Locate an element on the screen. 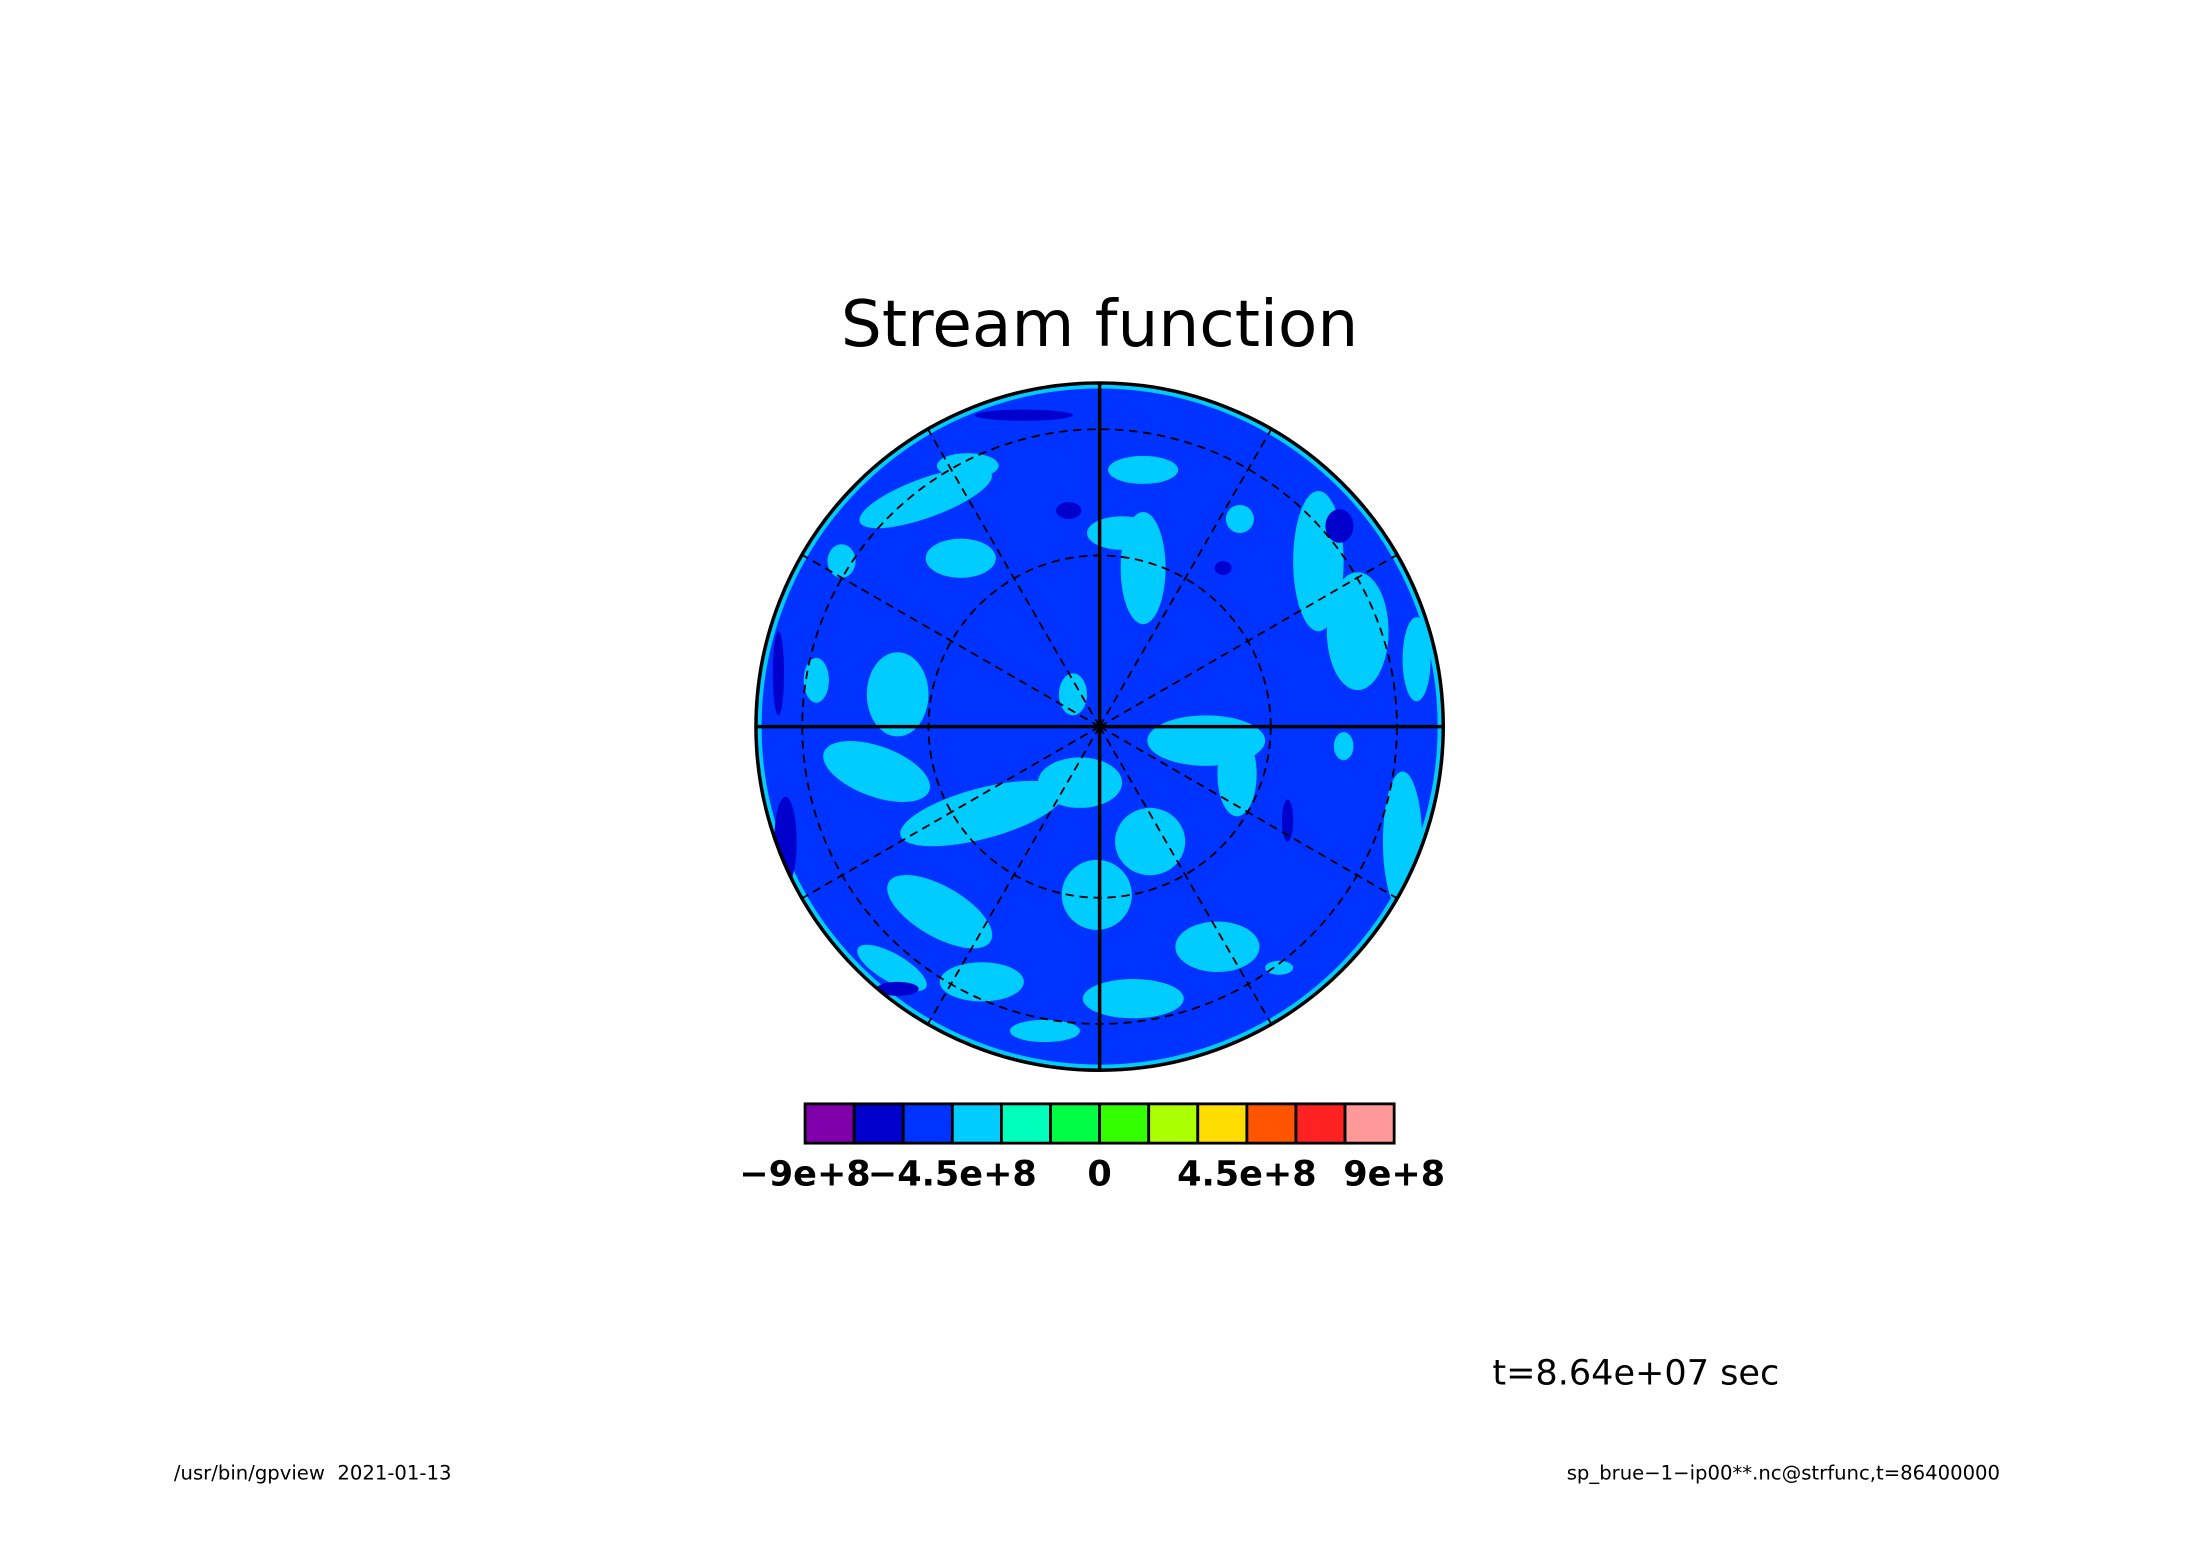 Image resolution: width=2188 pixels, height=1546 pixels. colorbar: −9e+8−4.5e+8 0 4.5e+8 9e+8 is located at coordinates (1092, 1148).